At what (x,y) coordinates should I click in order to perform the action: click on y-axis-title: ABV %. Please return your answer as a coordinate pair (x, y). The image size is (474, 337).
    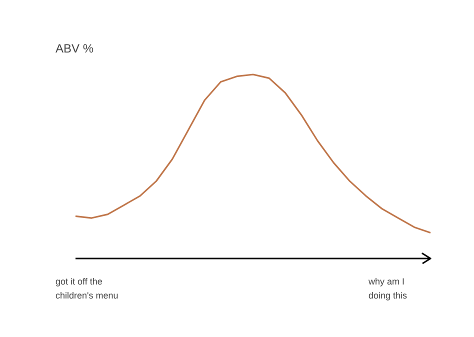
    Looking at the image, I should click on (75, 49).